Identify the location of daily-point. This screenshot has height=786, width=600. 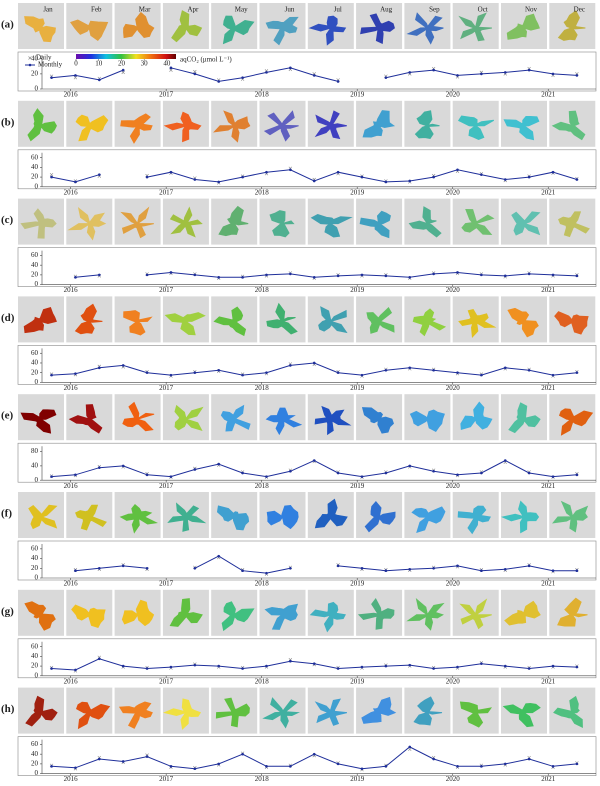
(171, 70).